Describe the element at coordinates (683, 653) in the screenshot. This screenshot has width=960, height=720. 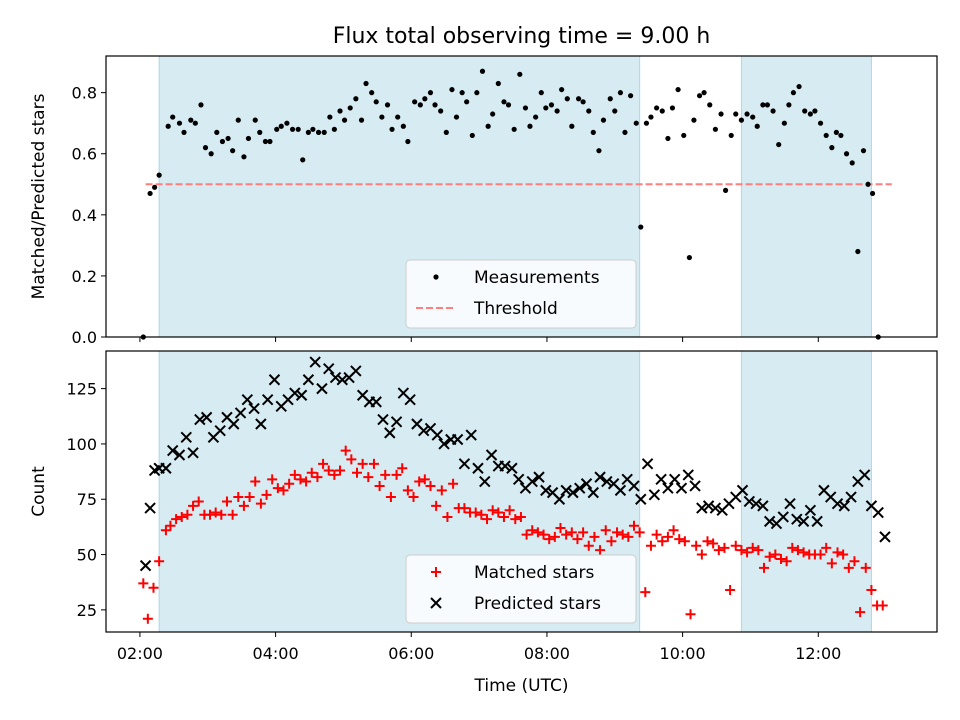
I see `x-tick-label: 10:00` at that location.